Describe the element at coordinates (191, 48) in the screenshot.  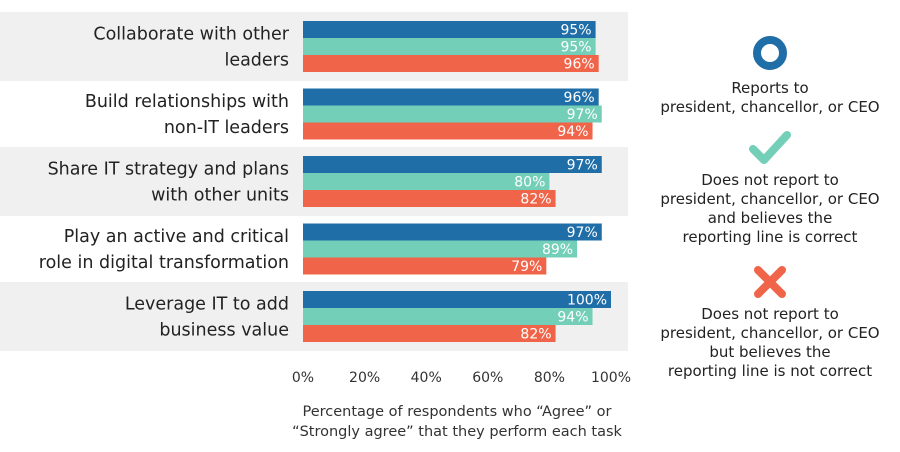
I see `category-label: Collaborate with other leaders` at that location.